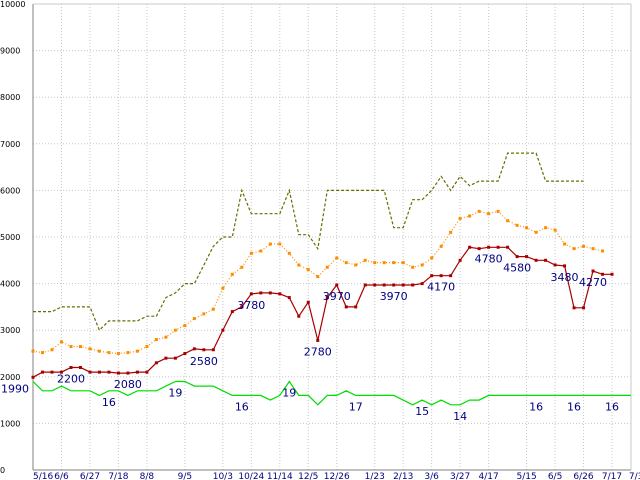 The width and height of the screenshot is (640, 480). Describe the element at coordinates (71, 378) in the screenshot. I see `data-label: 2200` at that location.